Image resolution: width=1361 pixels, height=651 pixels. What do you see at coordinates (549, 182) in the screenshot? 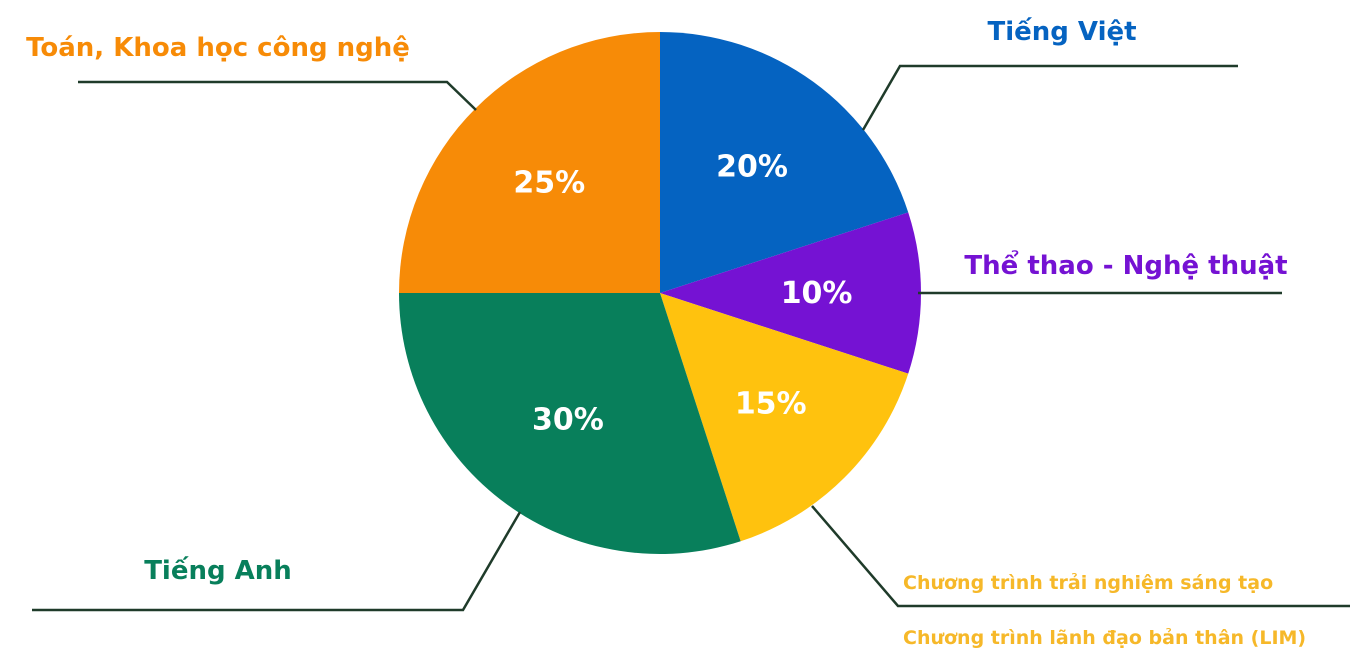
I see `percent-label-toan: 25%` at bounding box center [549, 182].